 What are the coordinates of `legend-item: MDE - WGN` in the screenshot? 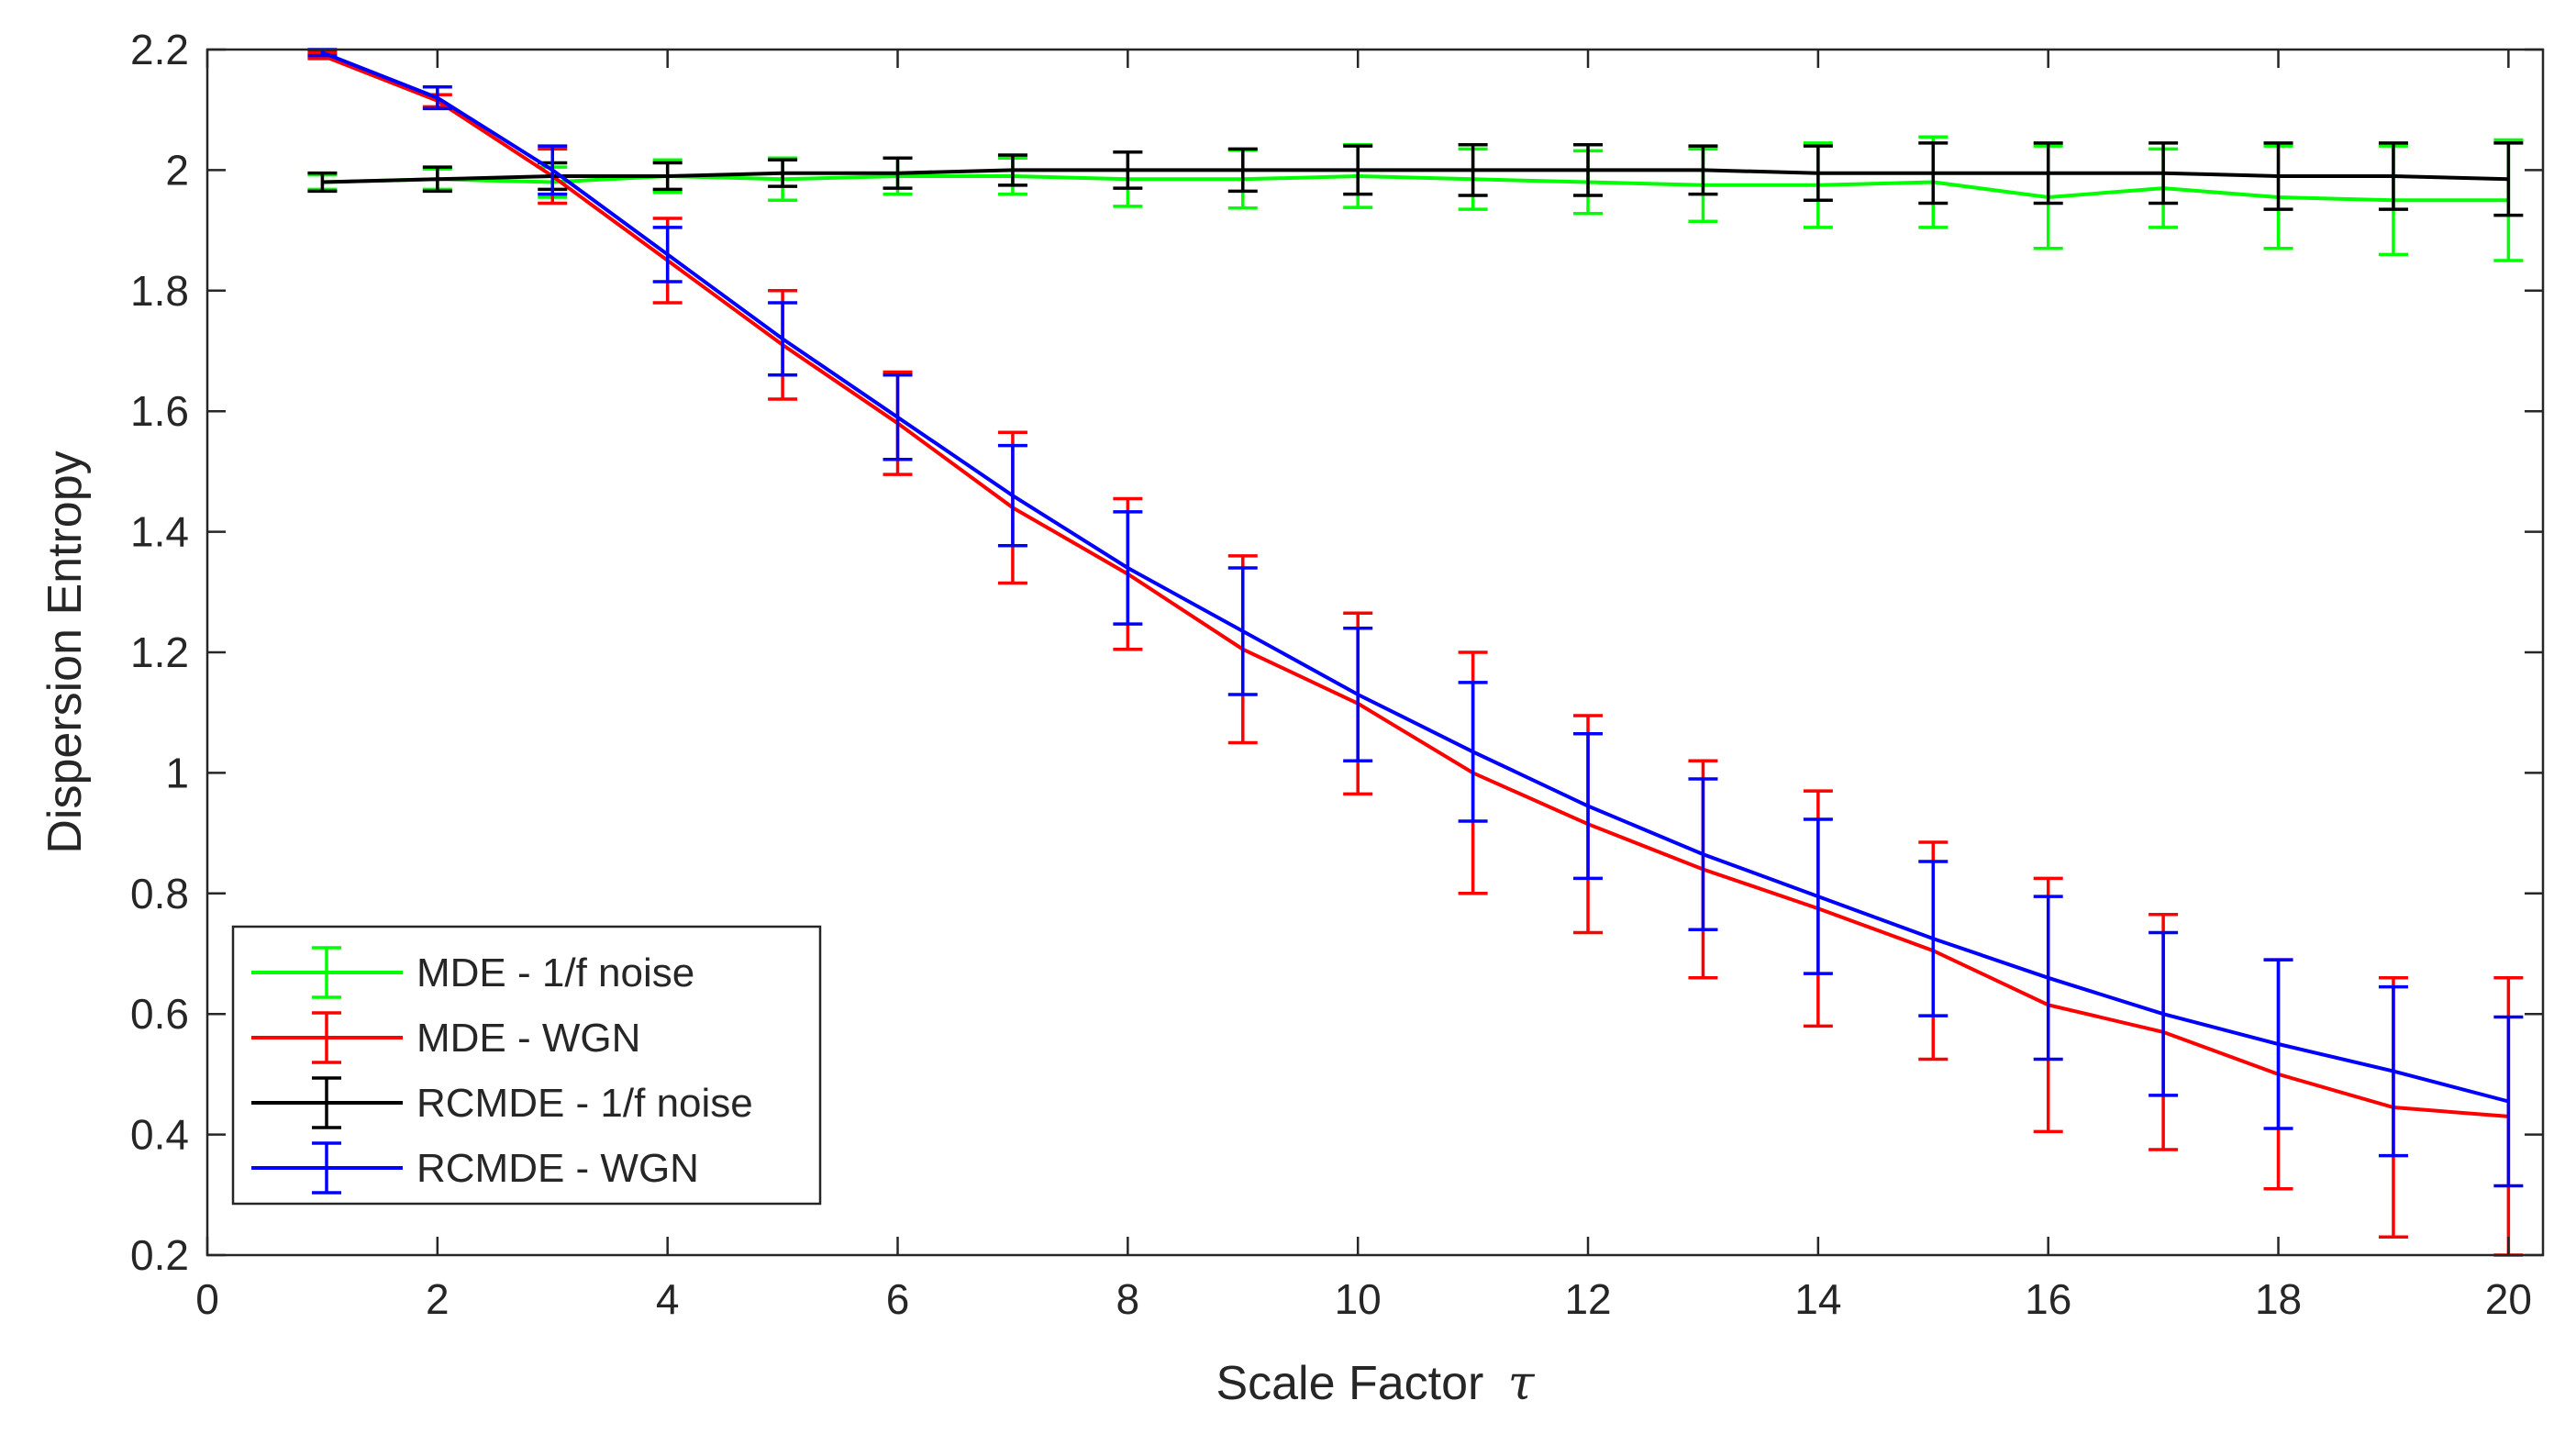 It's located at (445, 1037).